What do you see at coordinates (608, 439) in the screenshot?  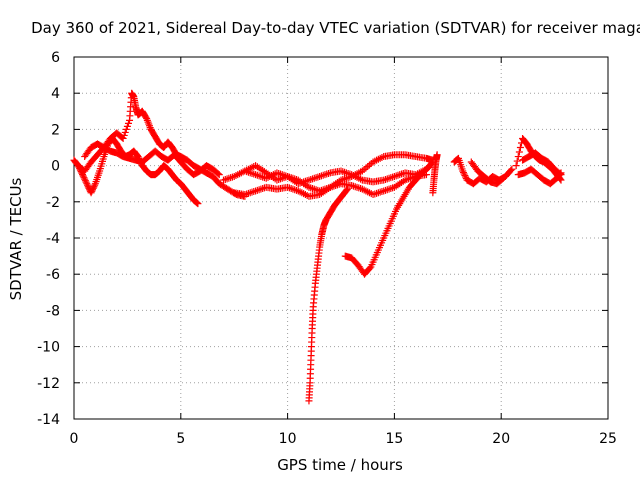 I see `x-tick-label: 25` at bounding box center [608, 439].